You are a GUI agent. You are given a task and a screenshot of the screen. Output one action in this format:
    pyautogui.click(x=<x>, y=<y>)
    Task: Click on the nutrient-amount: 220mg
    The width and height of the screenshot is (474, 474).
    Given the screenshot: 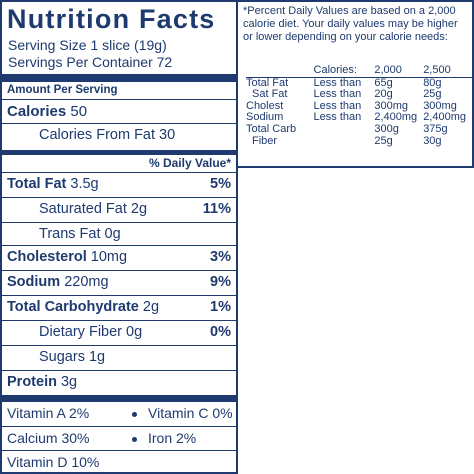 What is the action you would take?
    pyautogui.click(x=86, y=282)
    